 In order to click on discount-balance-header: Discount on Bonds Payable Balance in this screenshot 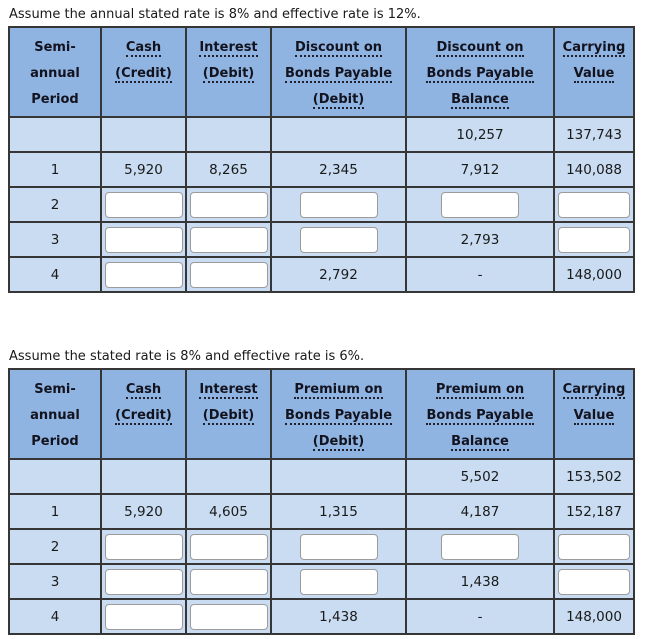, I will do `click(480, 72)`.